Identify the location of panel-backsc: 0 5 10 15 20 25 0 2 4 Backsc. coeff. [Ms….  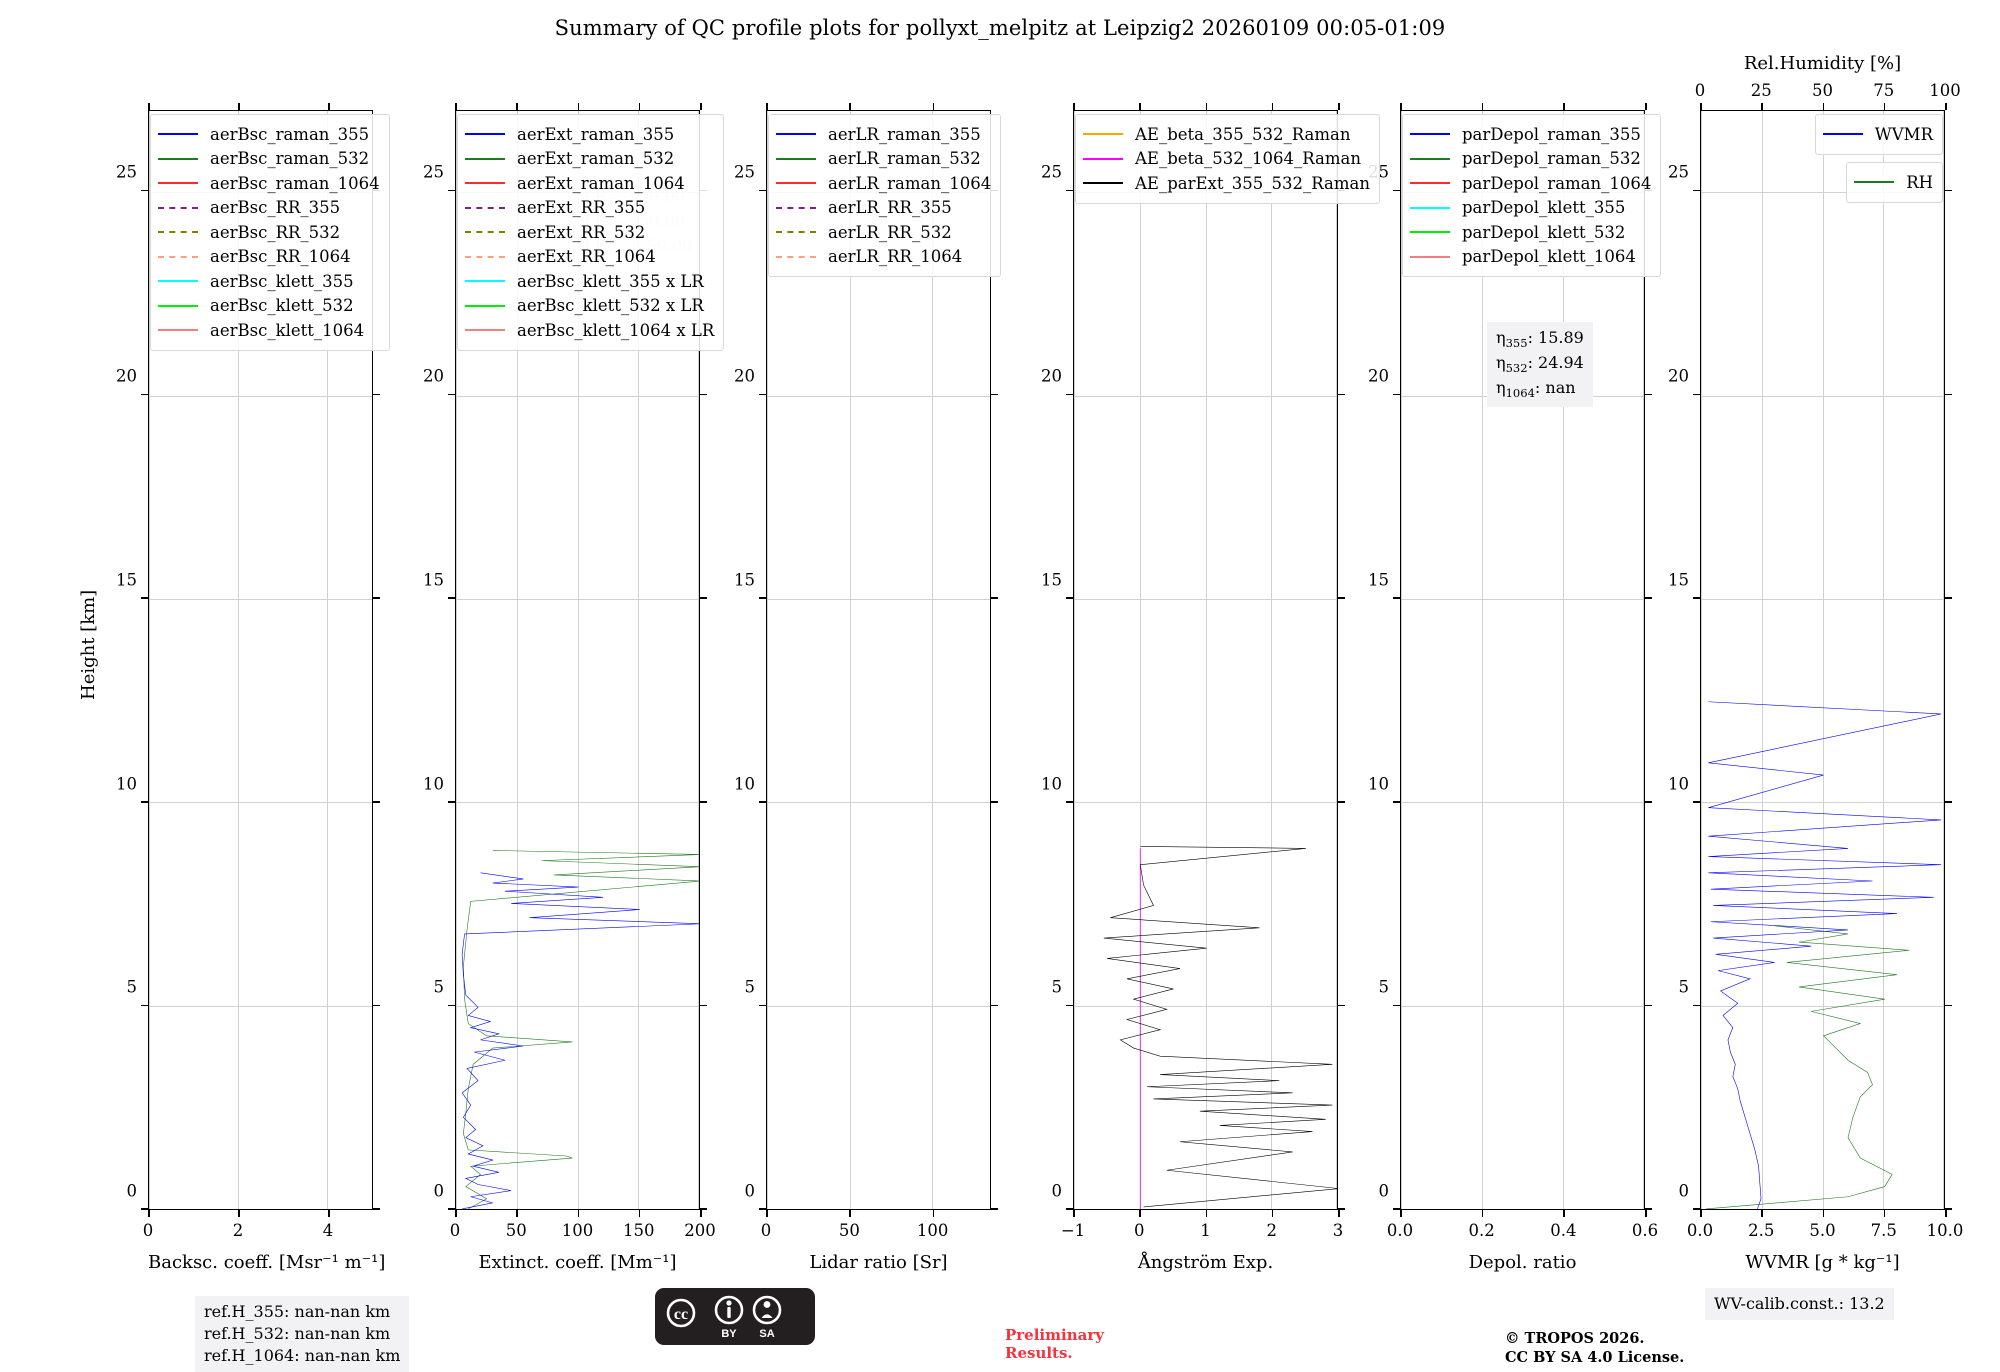
(253, 688).